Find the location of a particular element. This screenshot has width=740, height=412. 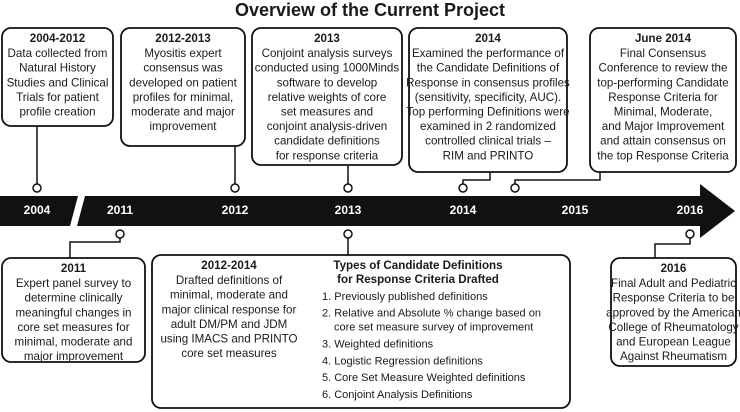

event-text: and Major Improvement is located at coordinates (663, 126).